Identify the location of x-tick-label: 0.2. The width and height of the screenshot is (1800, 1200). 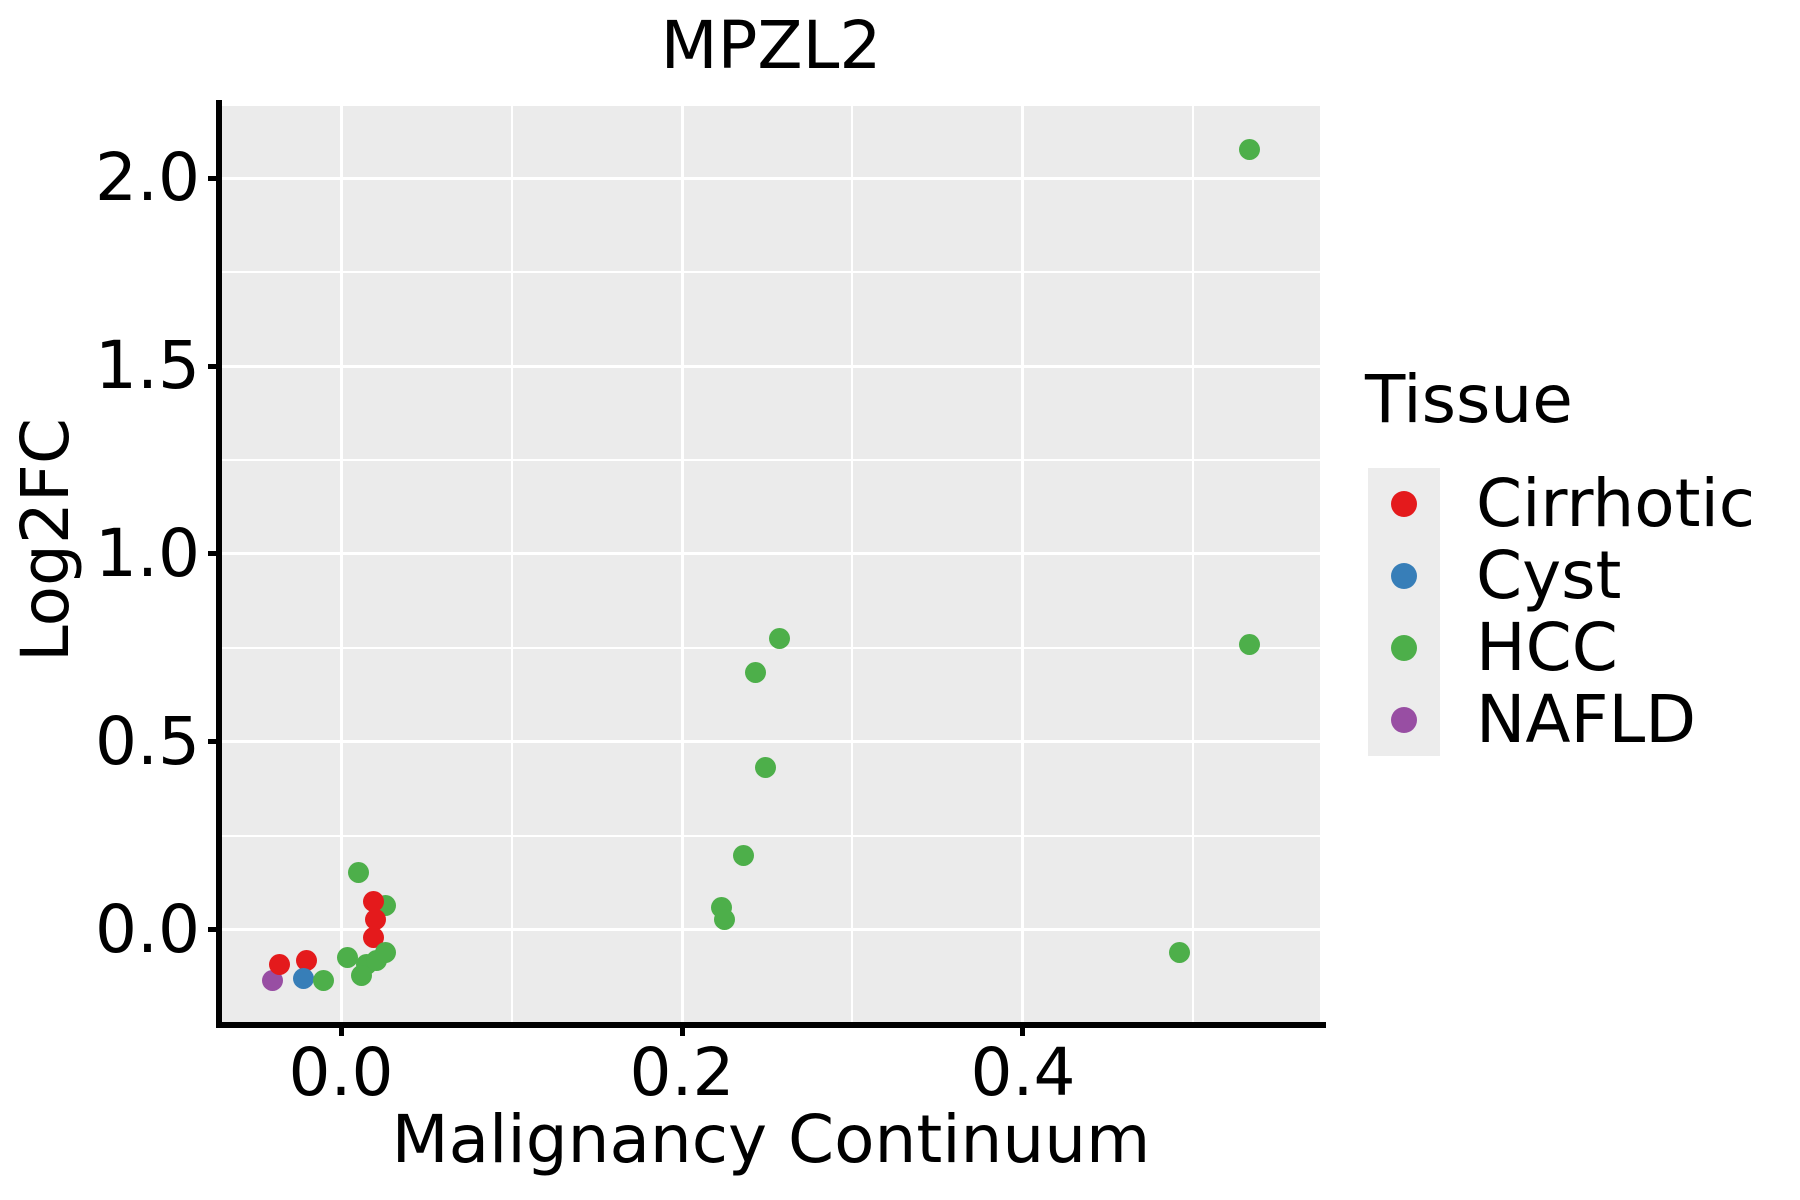
(682, 1072).